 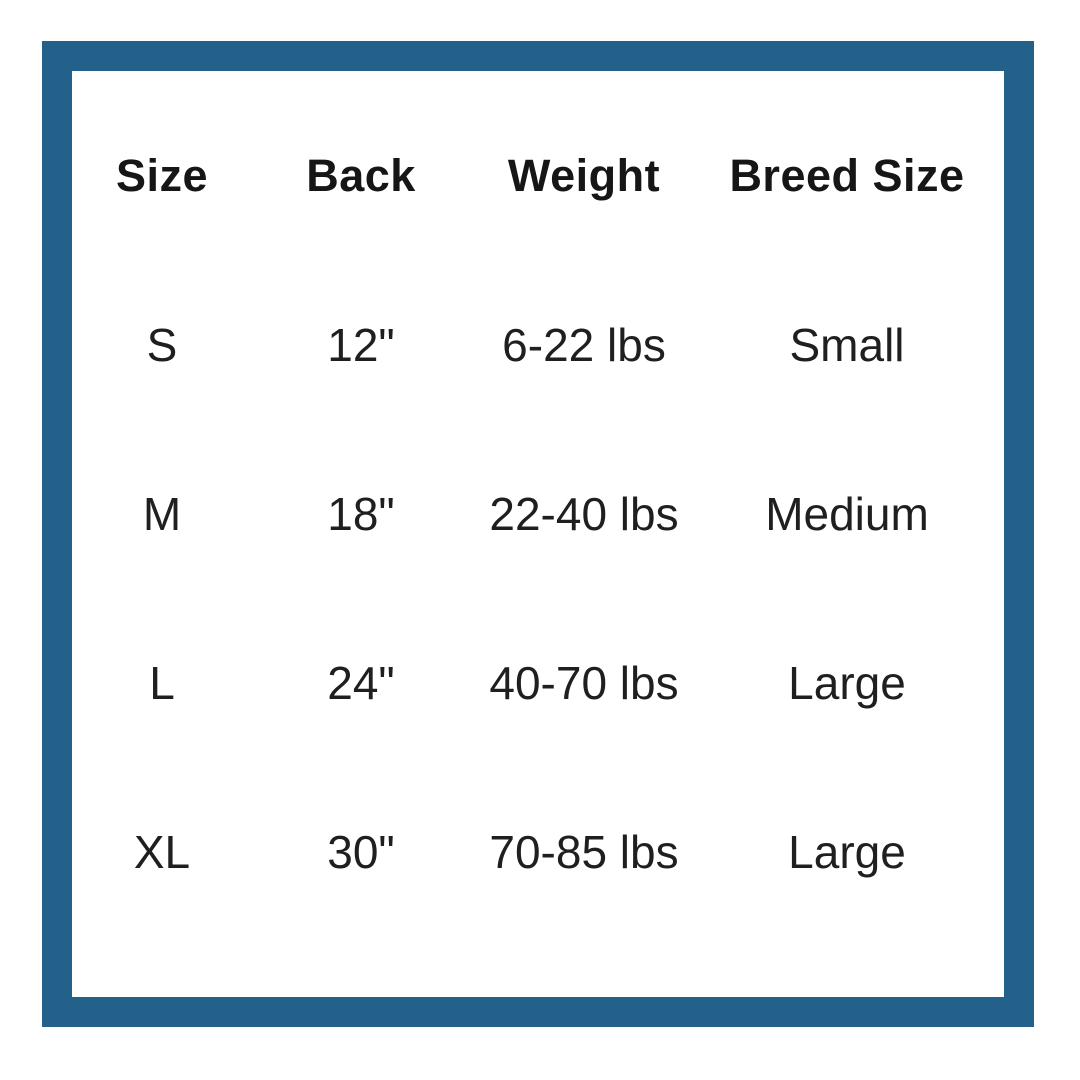 I want to click on table-cell-weight: 22-40 lbs, so click(x=584, y=513).